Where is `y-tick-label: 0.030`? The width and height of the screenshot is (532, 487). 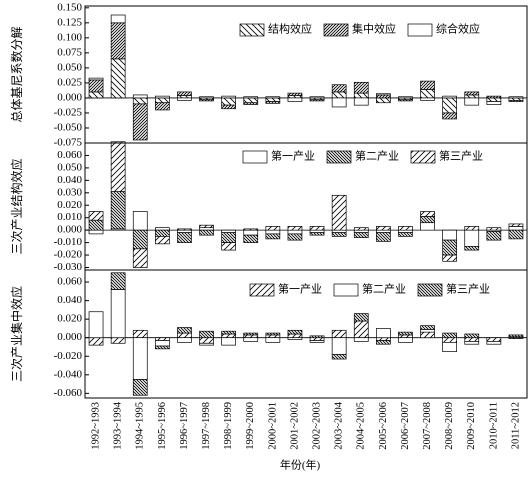
y-tick-label: 0.030 is located at coordinates (69, 192).